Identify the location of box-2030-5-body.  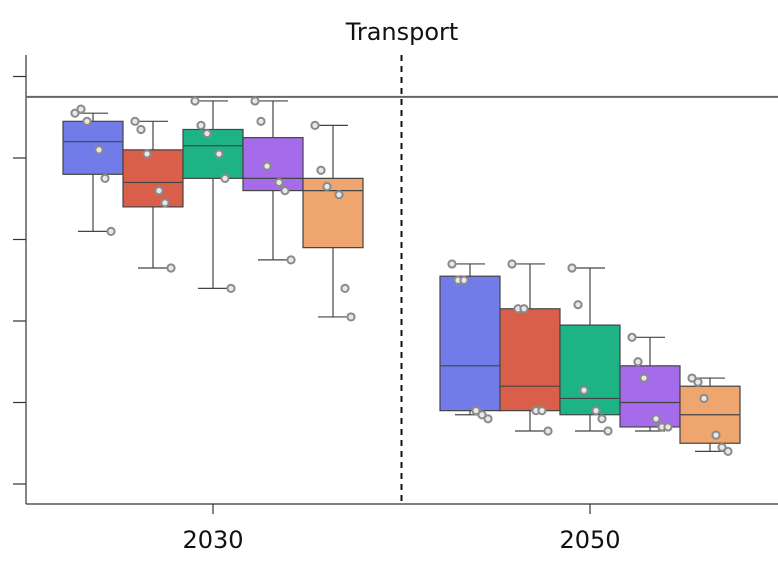
(333, 213).